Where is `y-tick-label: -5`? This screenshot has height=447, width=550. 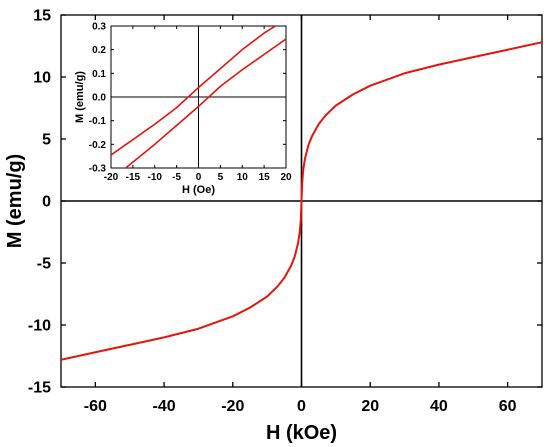
y-tick-label: -5 is located at coordinates (44, 264).